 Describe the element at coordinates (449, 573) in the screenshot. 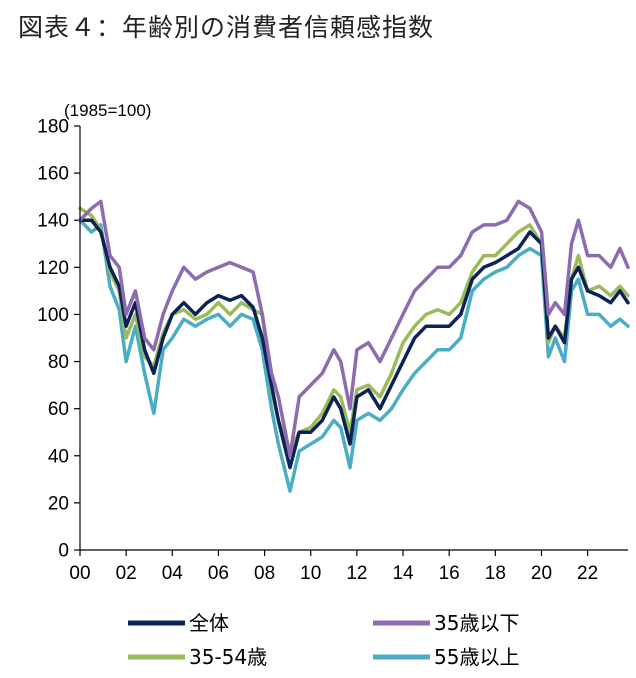

I see `x-tick-label: 16` at that location.